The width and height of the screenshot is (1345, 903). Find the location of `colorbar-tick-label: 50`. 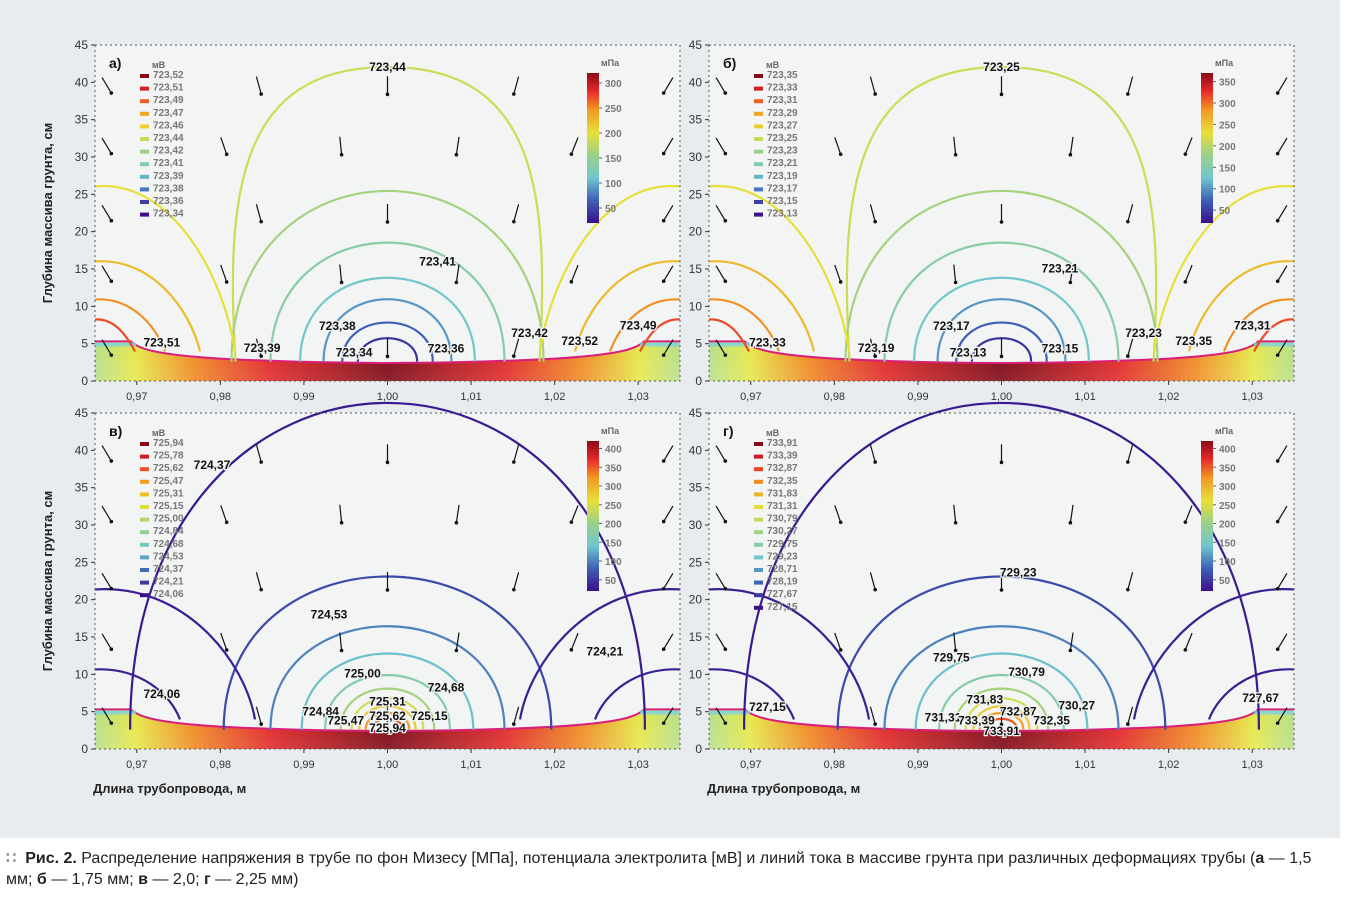

colorbar-tick-label: 50 is located at coordinates (1225, 211).